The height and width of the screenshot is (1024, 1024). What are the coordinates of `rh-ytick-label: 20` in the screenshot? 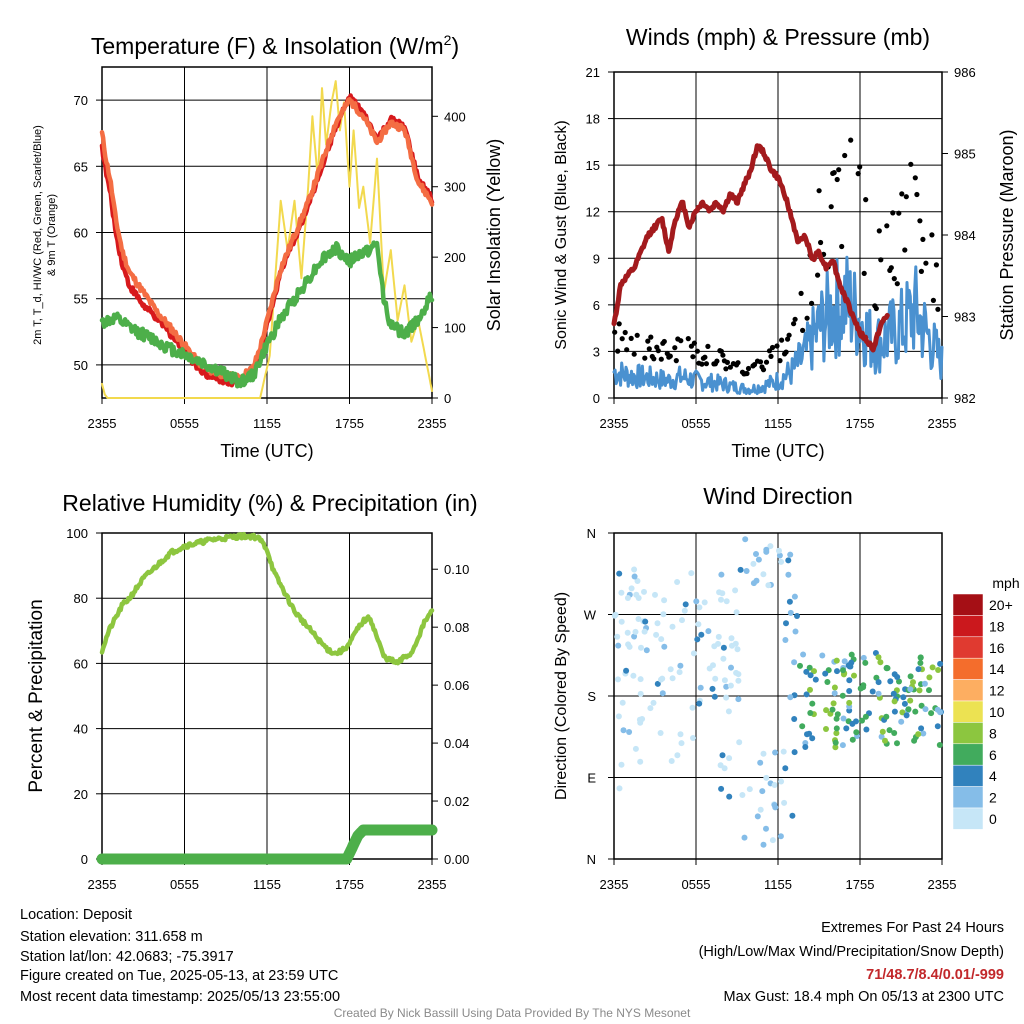 It's located at (81, 794).